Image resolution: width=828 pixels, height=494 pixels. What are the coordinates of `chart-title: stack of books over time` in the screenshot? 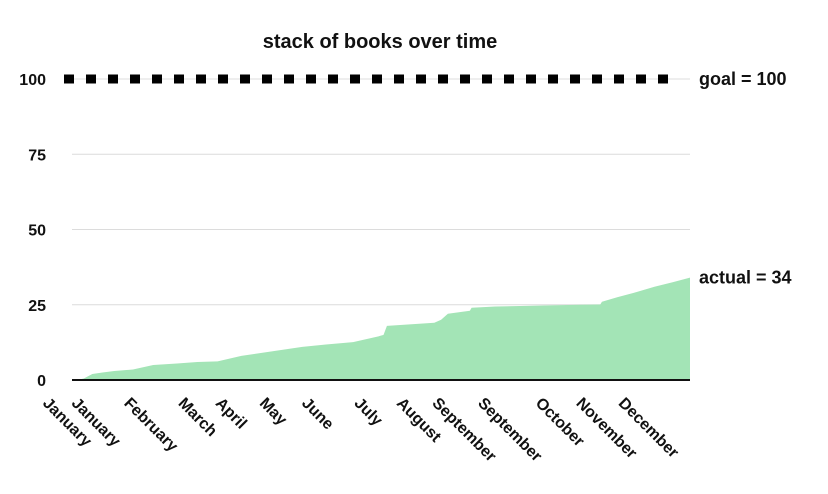 It's located at (380, 42).